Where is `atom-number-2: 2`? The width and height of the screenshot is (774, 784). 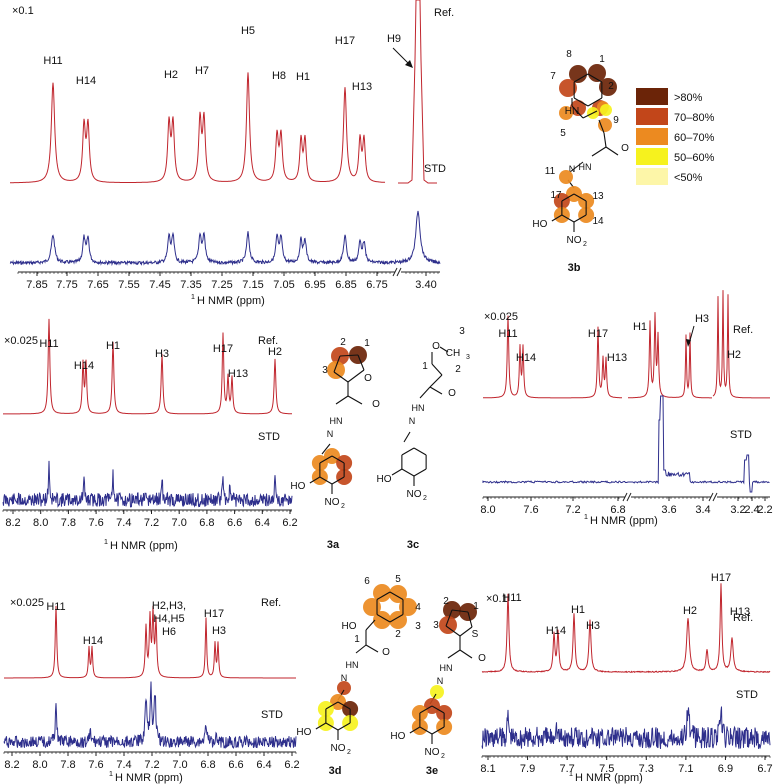 atom-number-2: 2 is located at coordinates (458, 369).